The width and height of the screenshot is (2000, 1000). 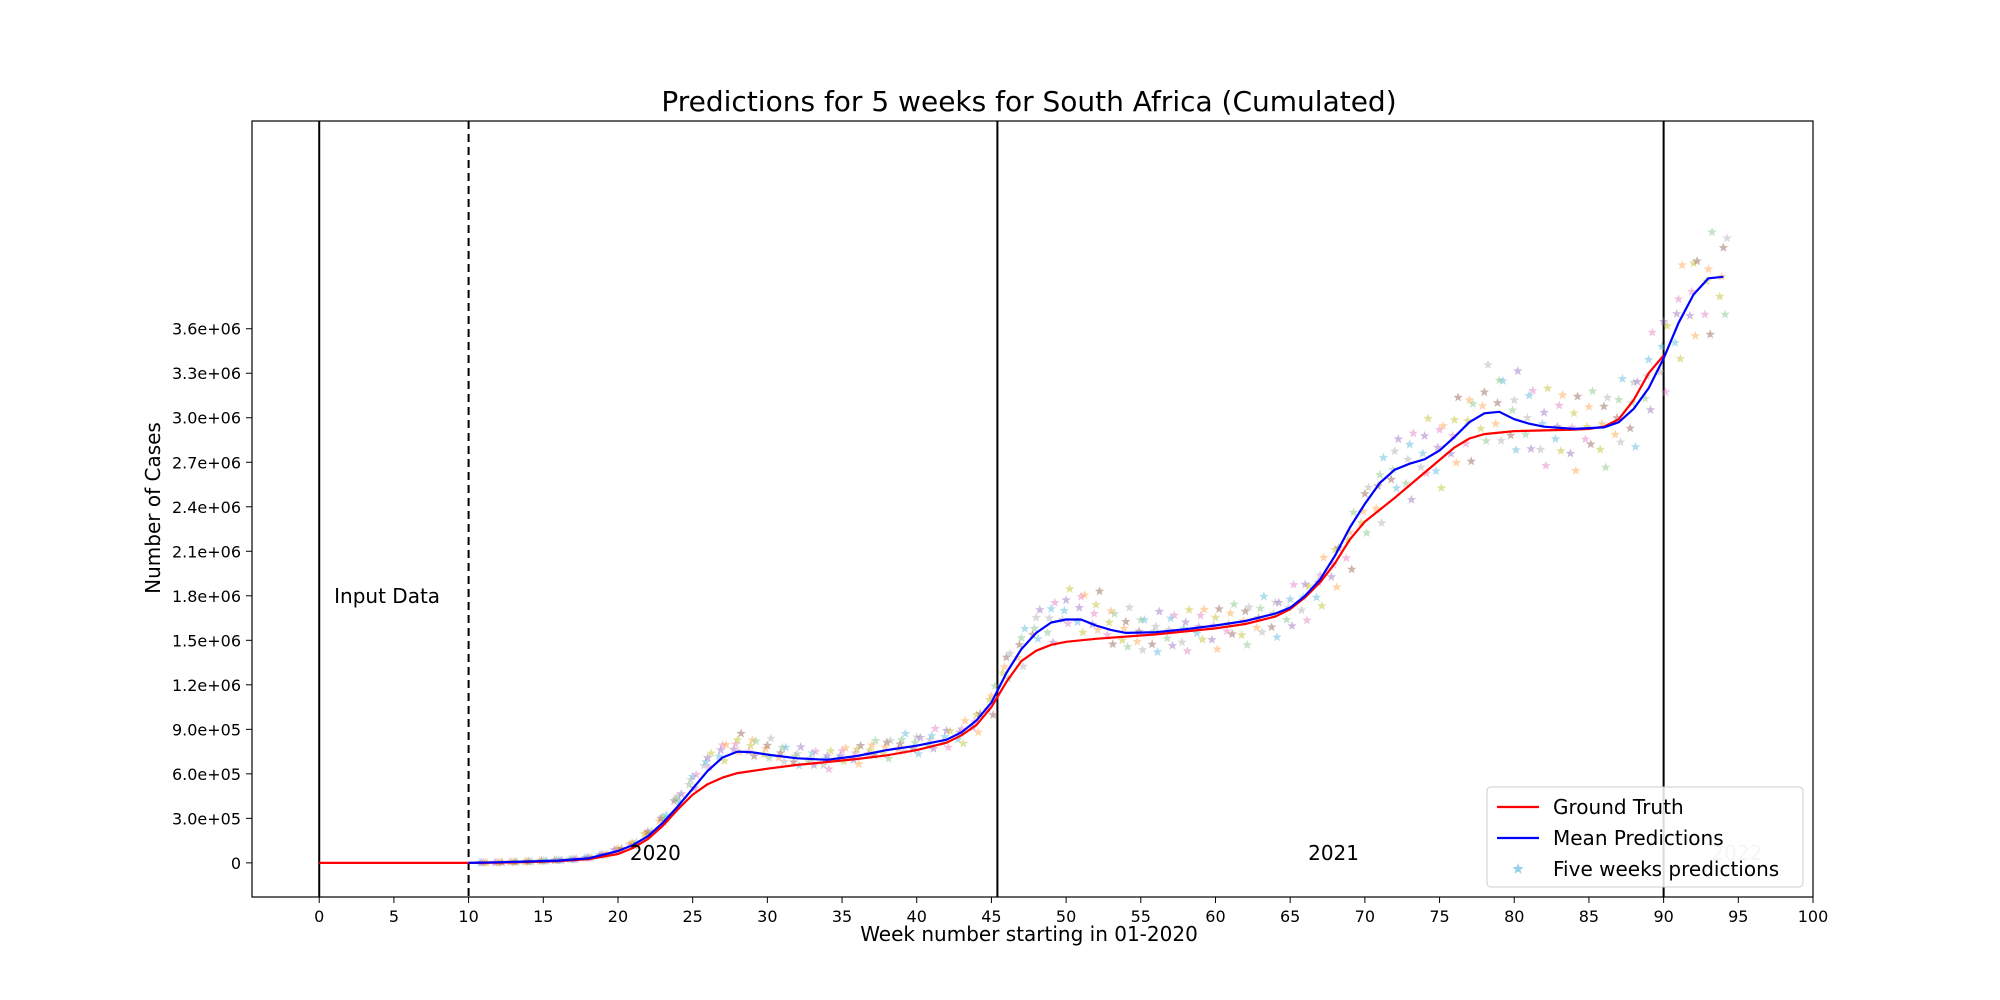 I want to click on y-tick-label: 2.7e+06, so click(x=206, y=462).